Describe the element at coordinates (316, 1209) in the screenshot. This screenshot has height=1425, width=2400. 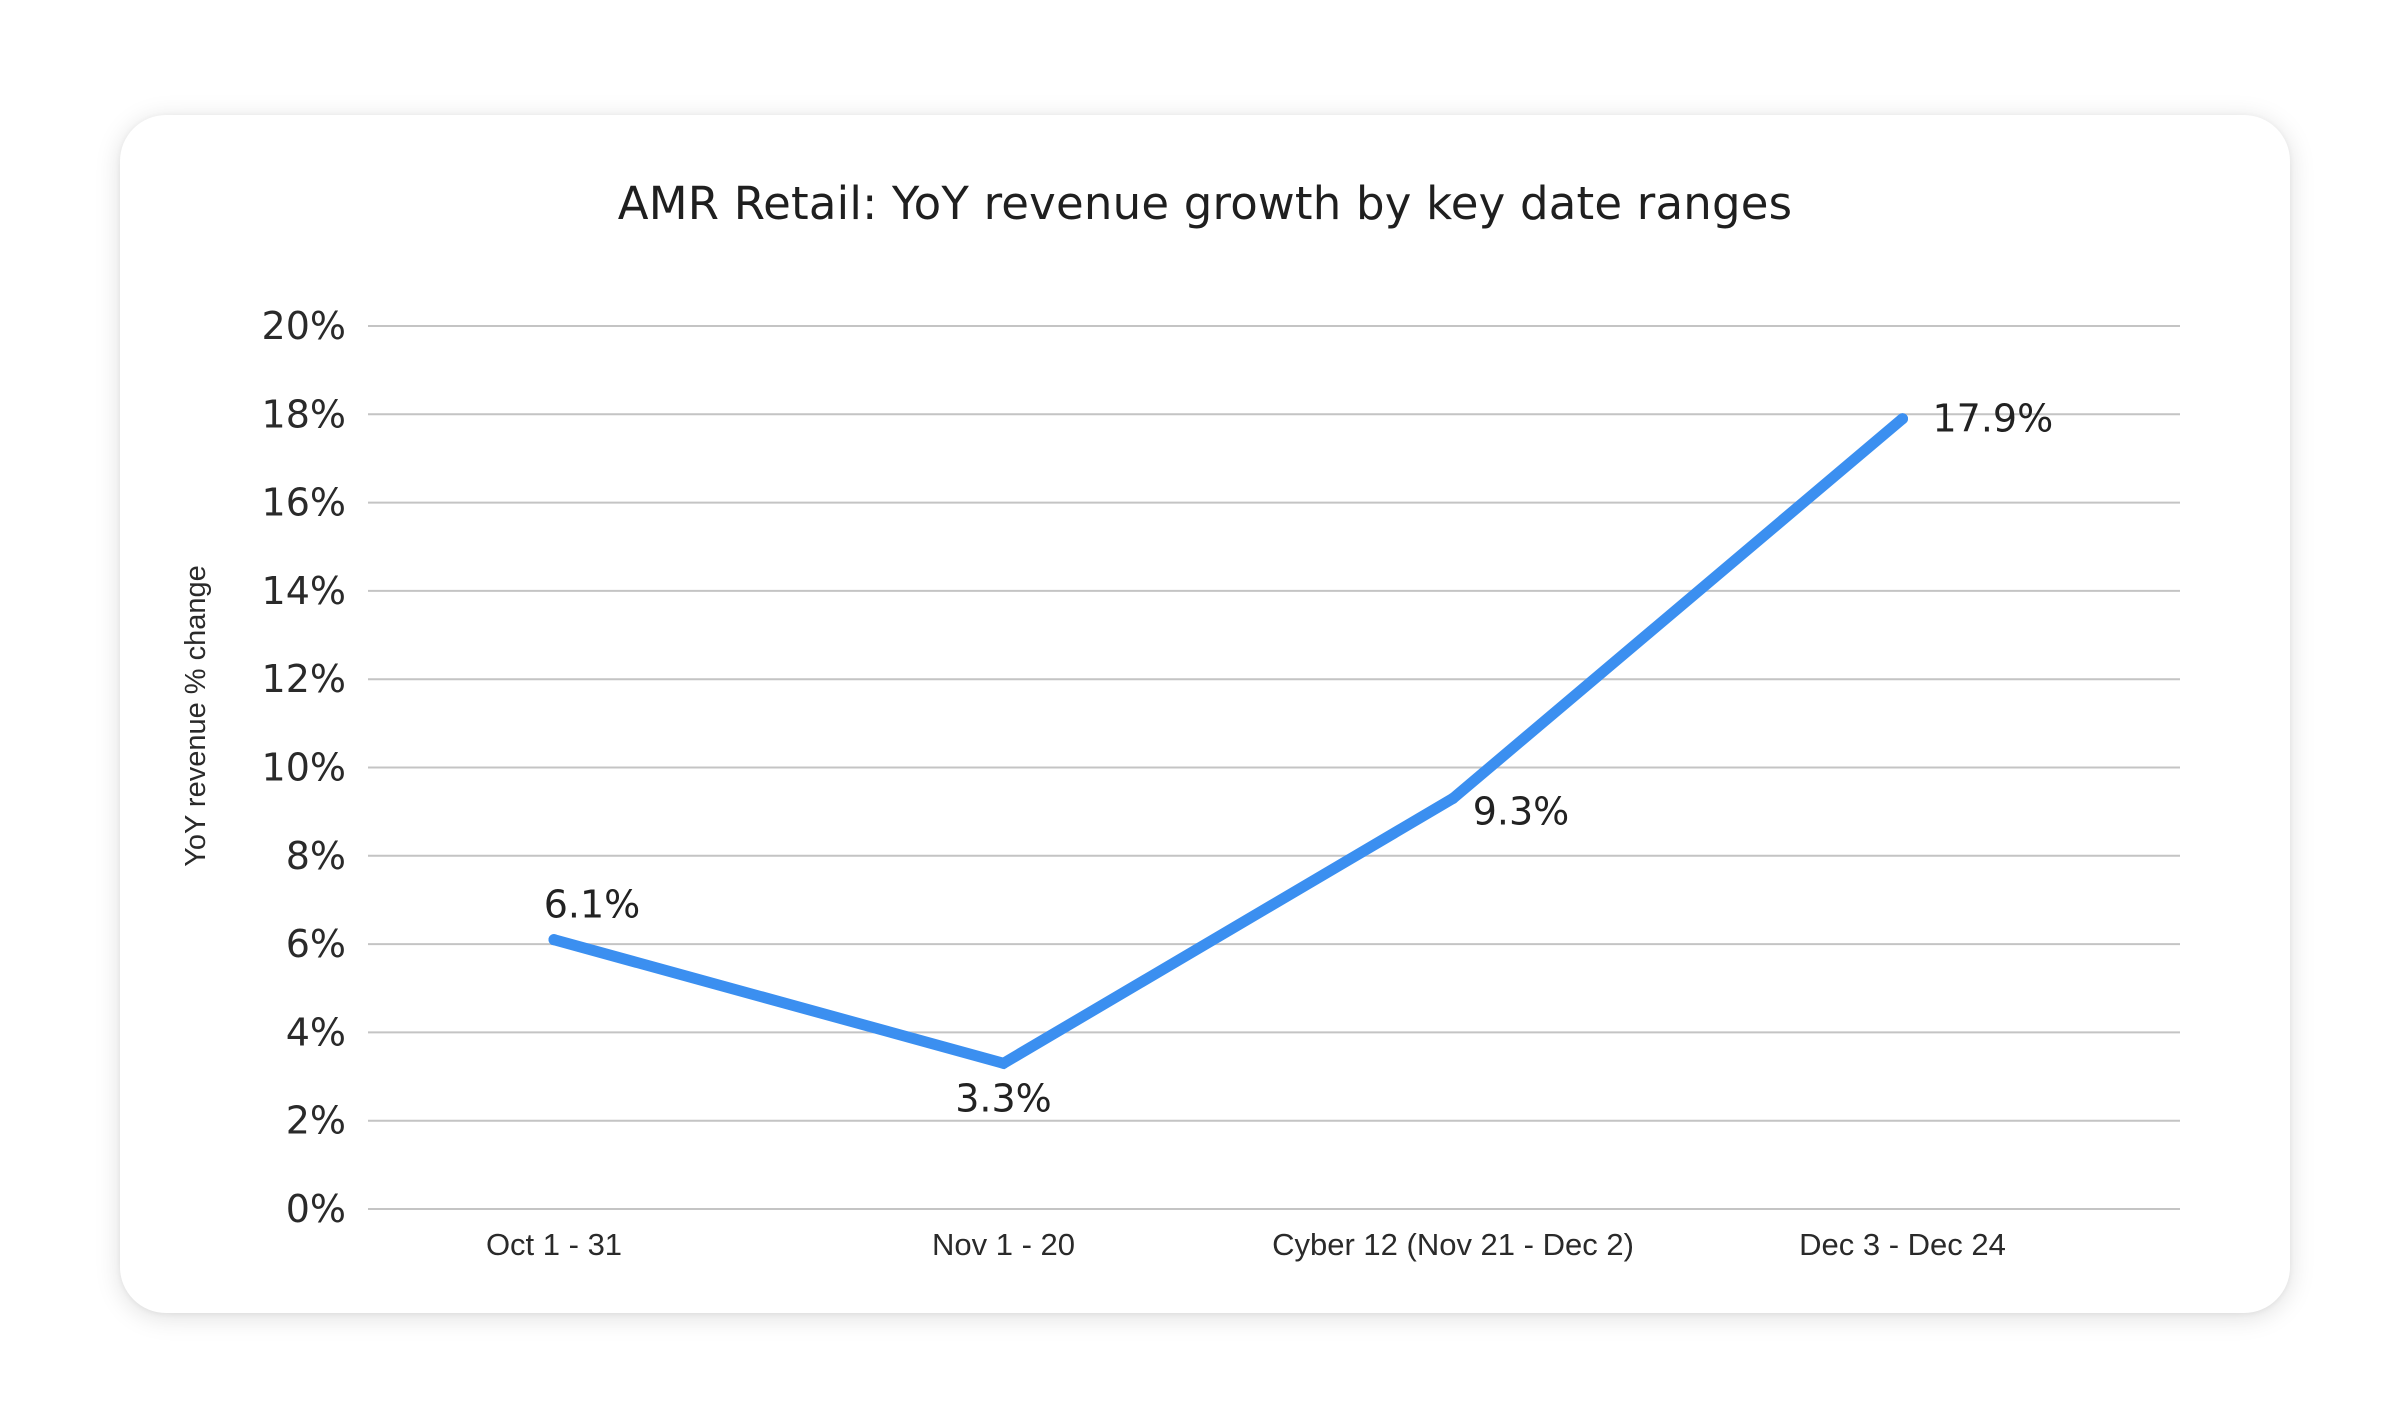
I see `y-tick-label: 0%` at that location.